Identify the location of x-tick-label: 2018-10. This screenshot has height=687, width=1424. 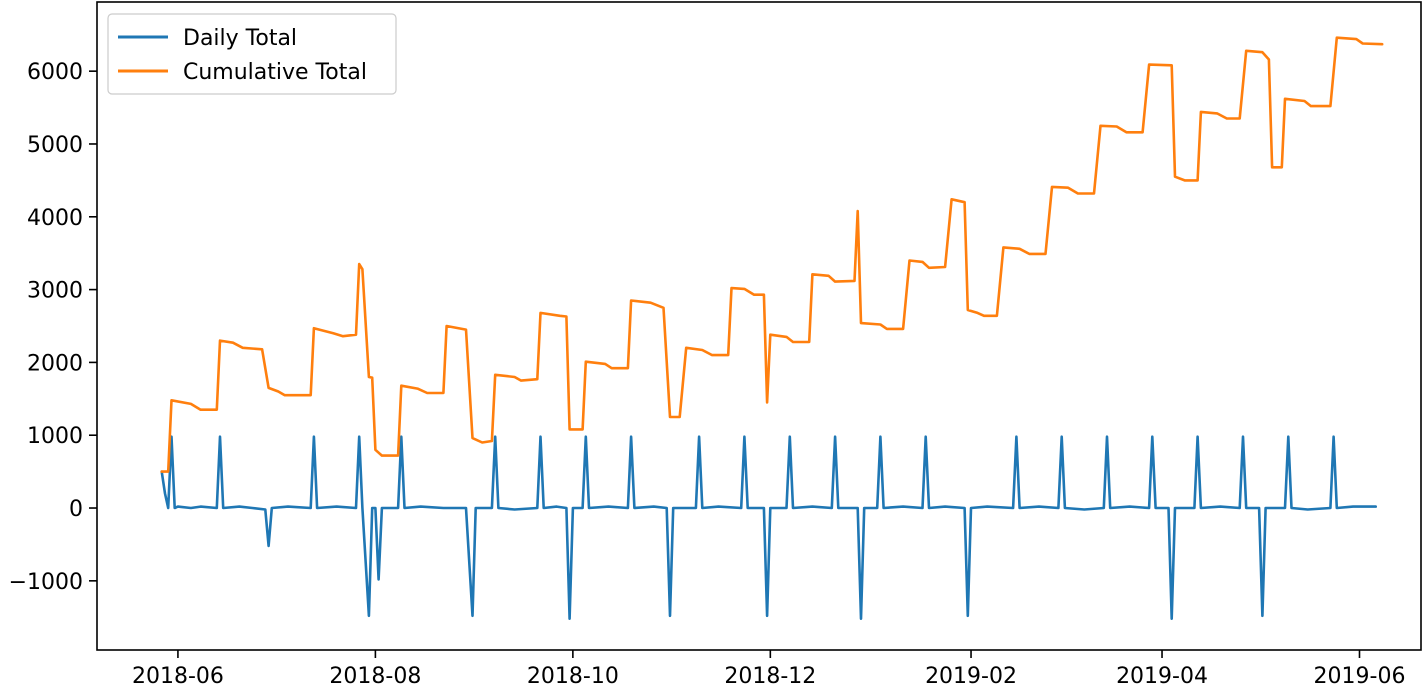
(573, 675).